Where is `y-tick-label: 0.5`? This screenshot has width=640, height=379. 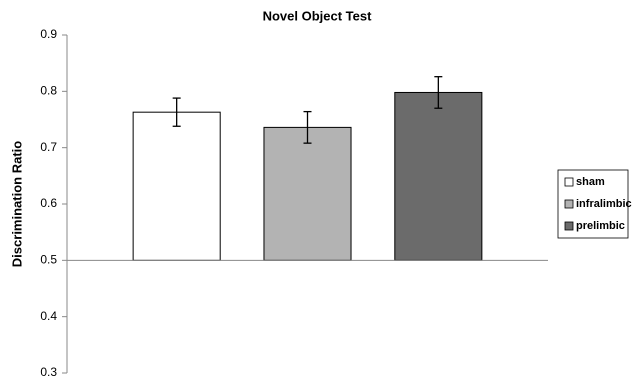 y-tick-label: 0.5 is located at coordinates (48, 260).